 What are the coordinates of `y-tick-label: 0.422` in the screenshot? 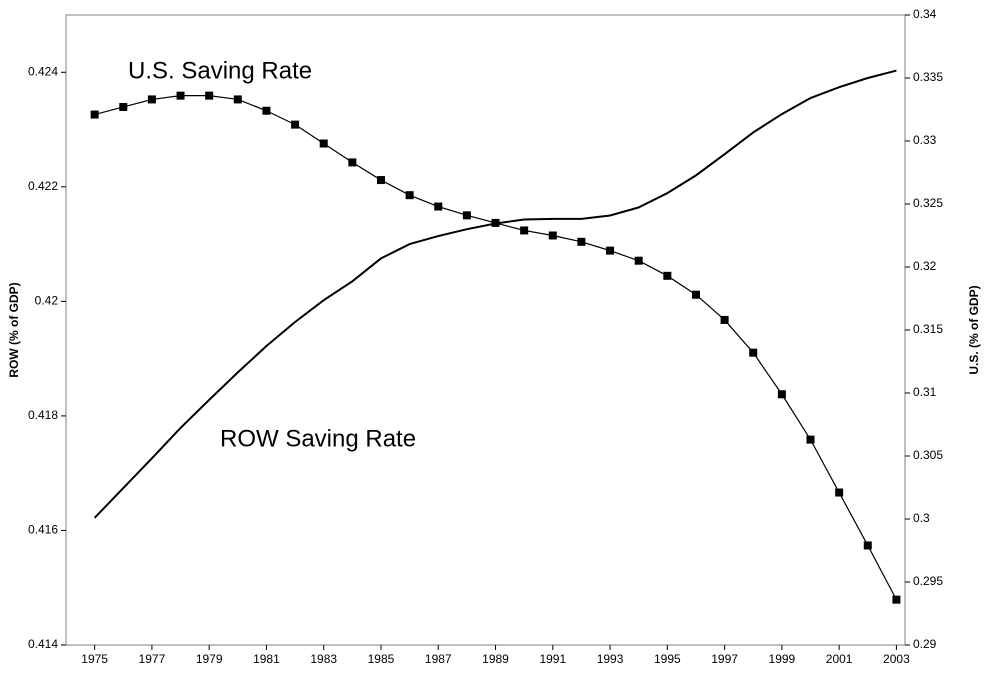 It's located at (43, 186).